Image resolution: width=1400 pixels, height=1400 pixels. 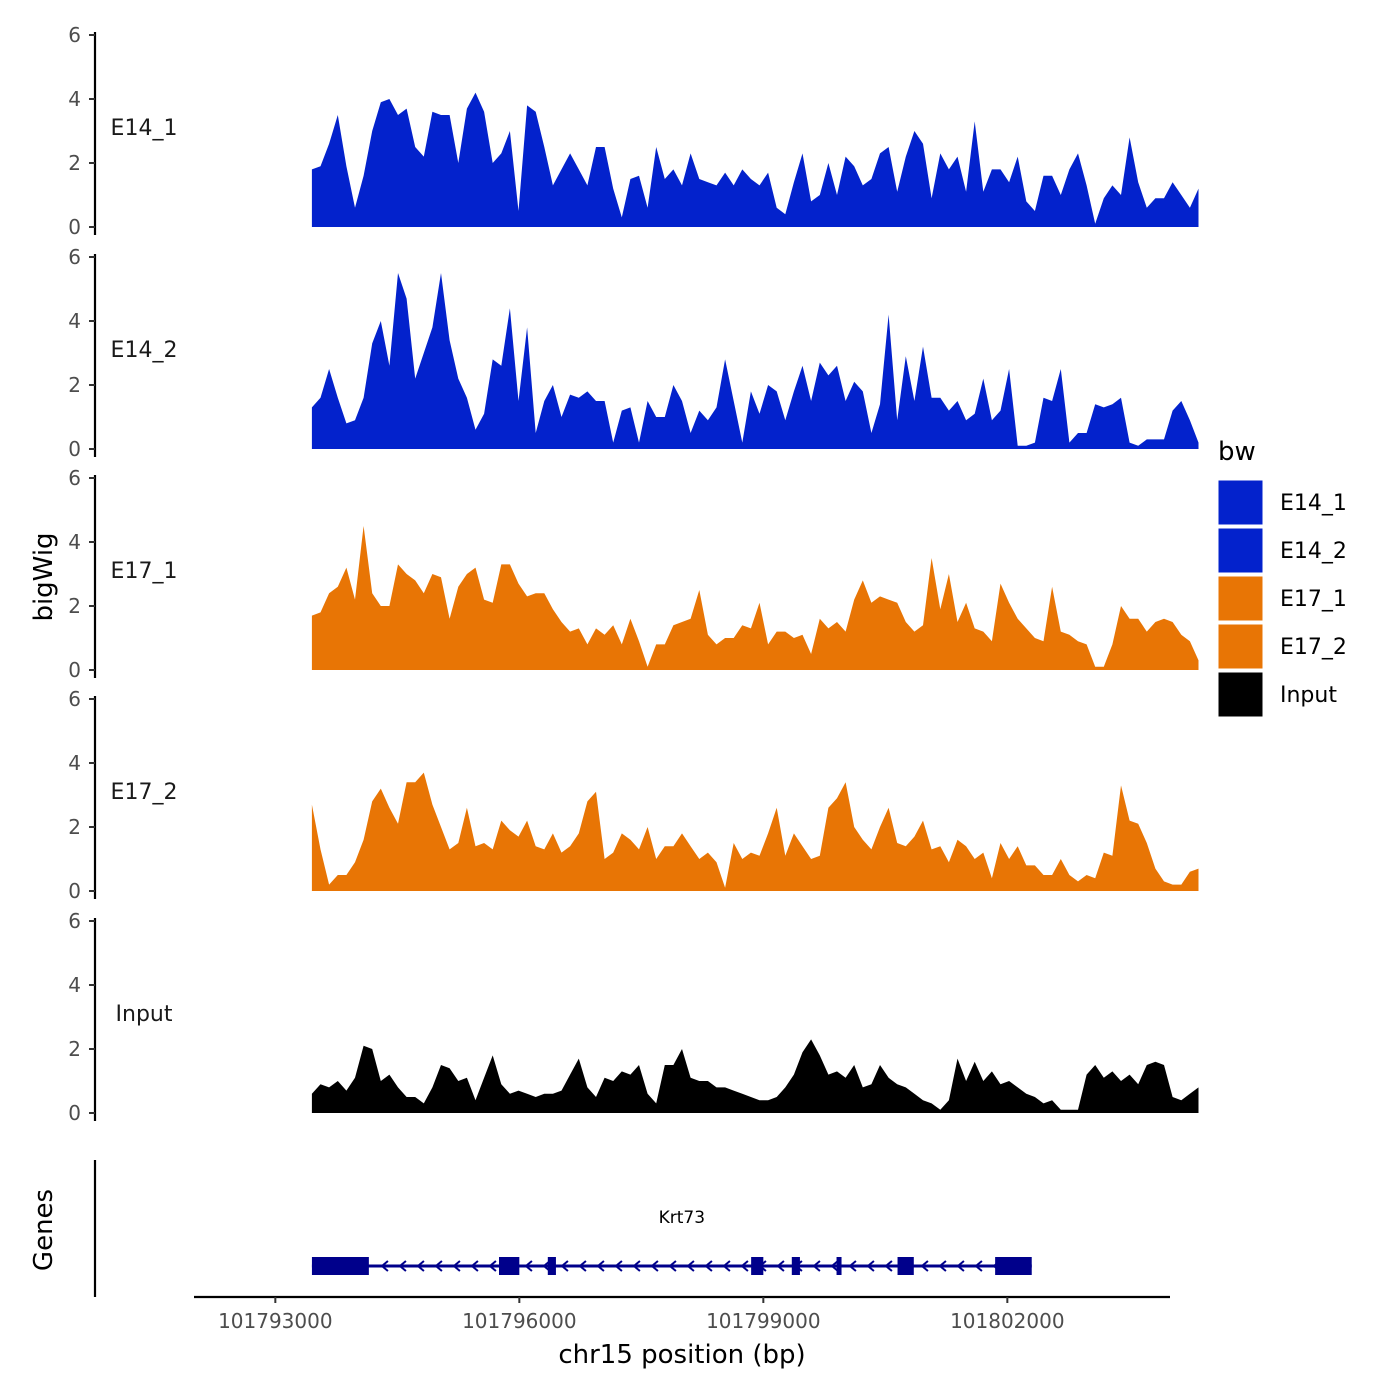 I want to click on legend-label-e14_2: E14_2, so click(x=1313, y=551).